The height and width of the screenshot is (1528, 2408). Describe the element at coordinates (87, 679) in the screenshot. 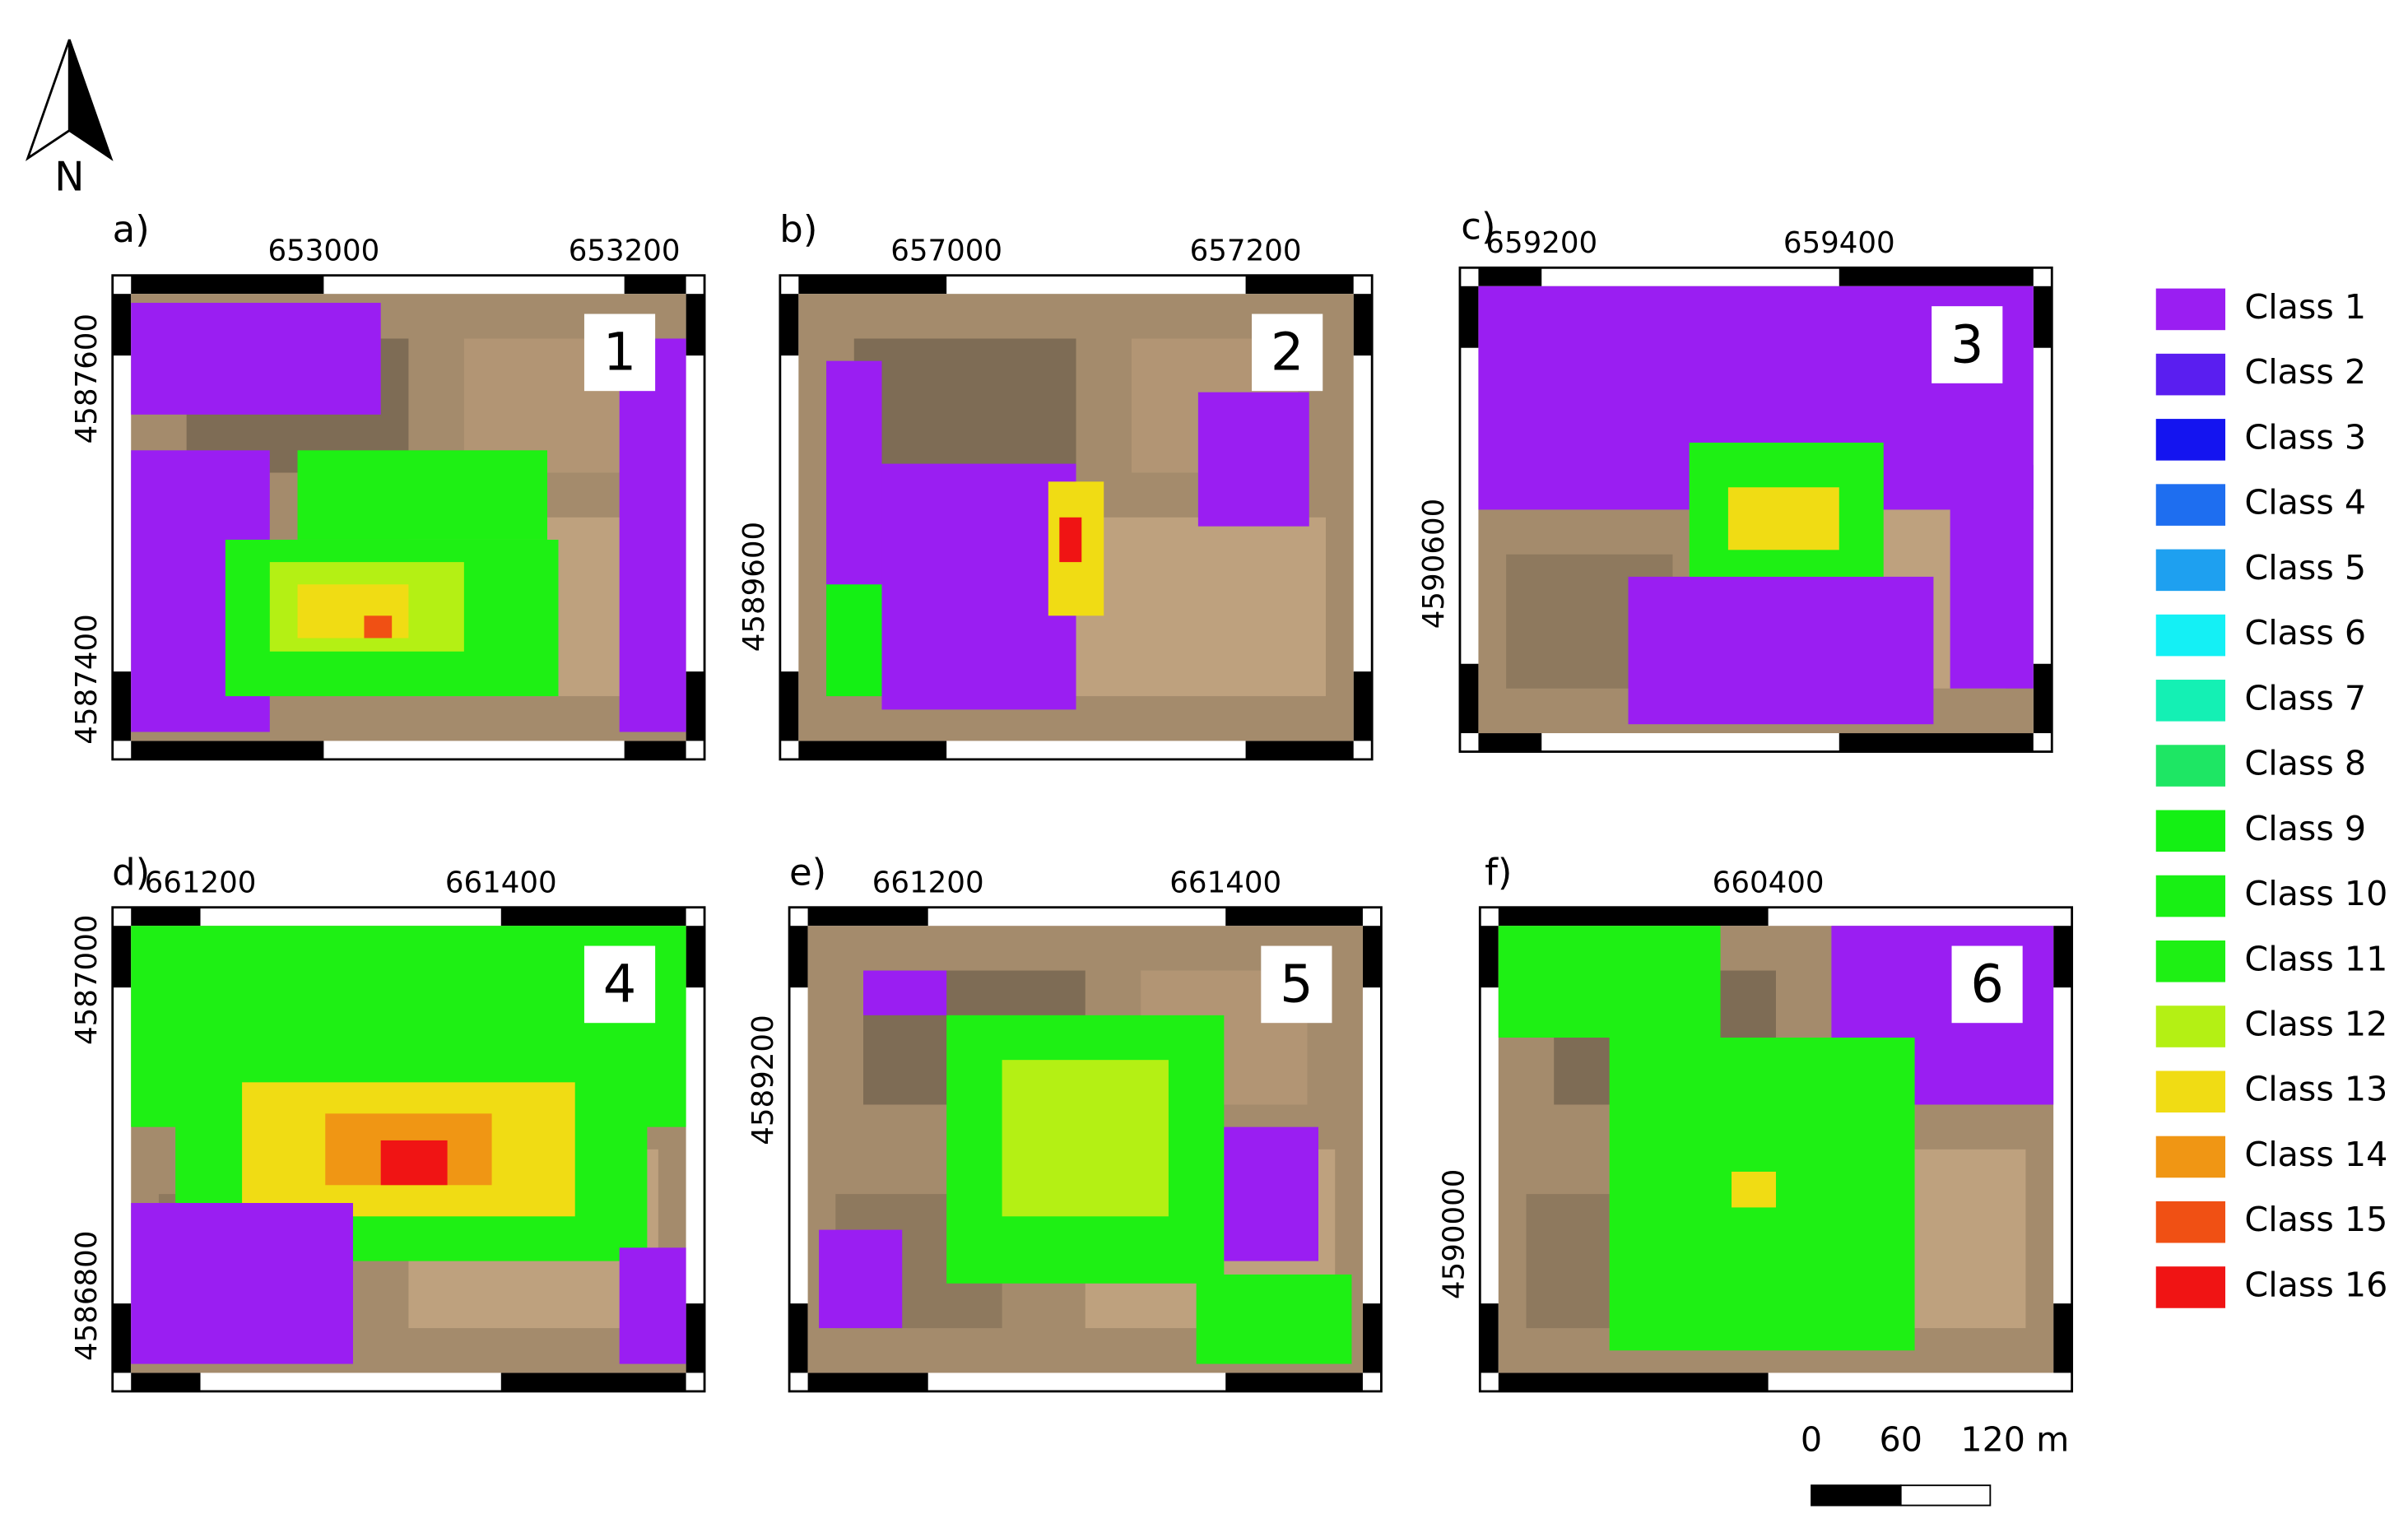

I see `y-coordinate: 4587400` at that location.